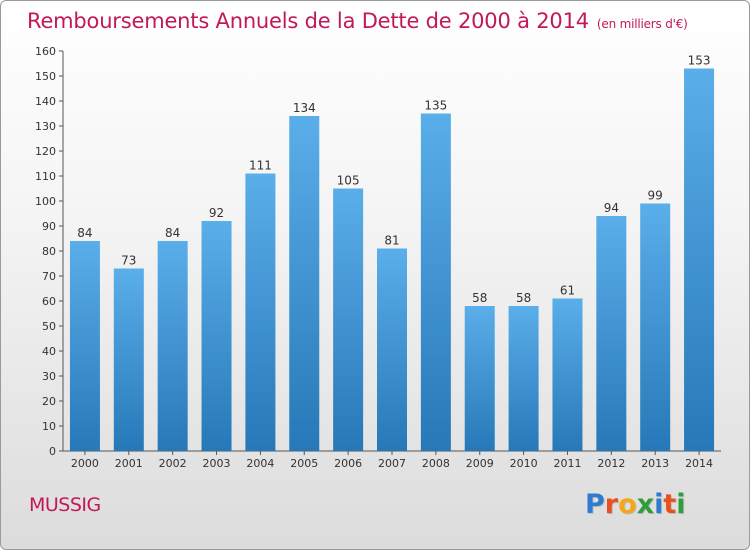  What do you see at coordinates (49, 376) in the screenshot?
I see `y-tick-label: 30` at bounding box center [49, 376].